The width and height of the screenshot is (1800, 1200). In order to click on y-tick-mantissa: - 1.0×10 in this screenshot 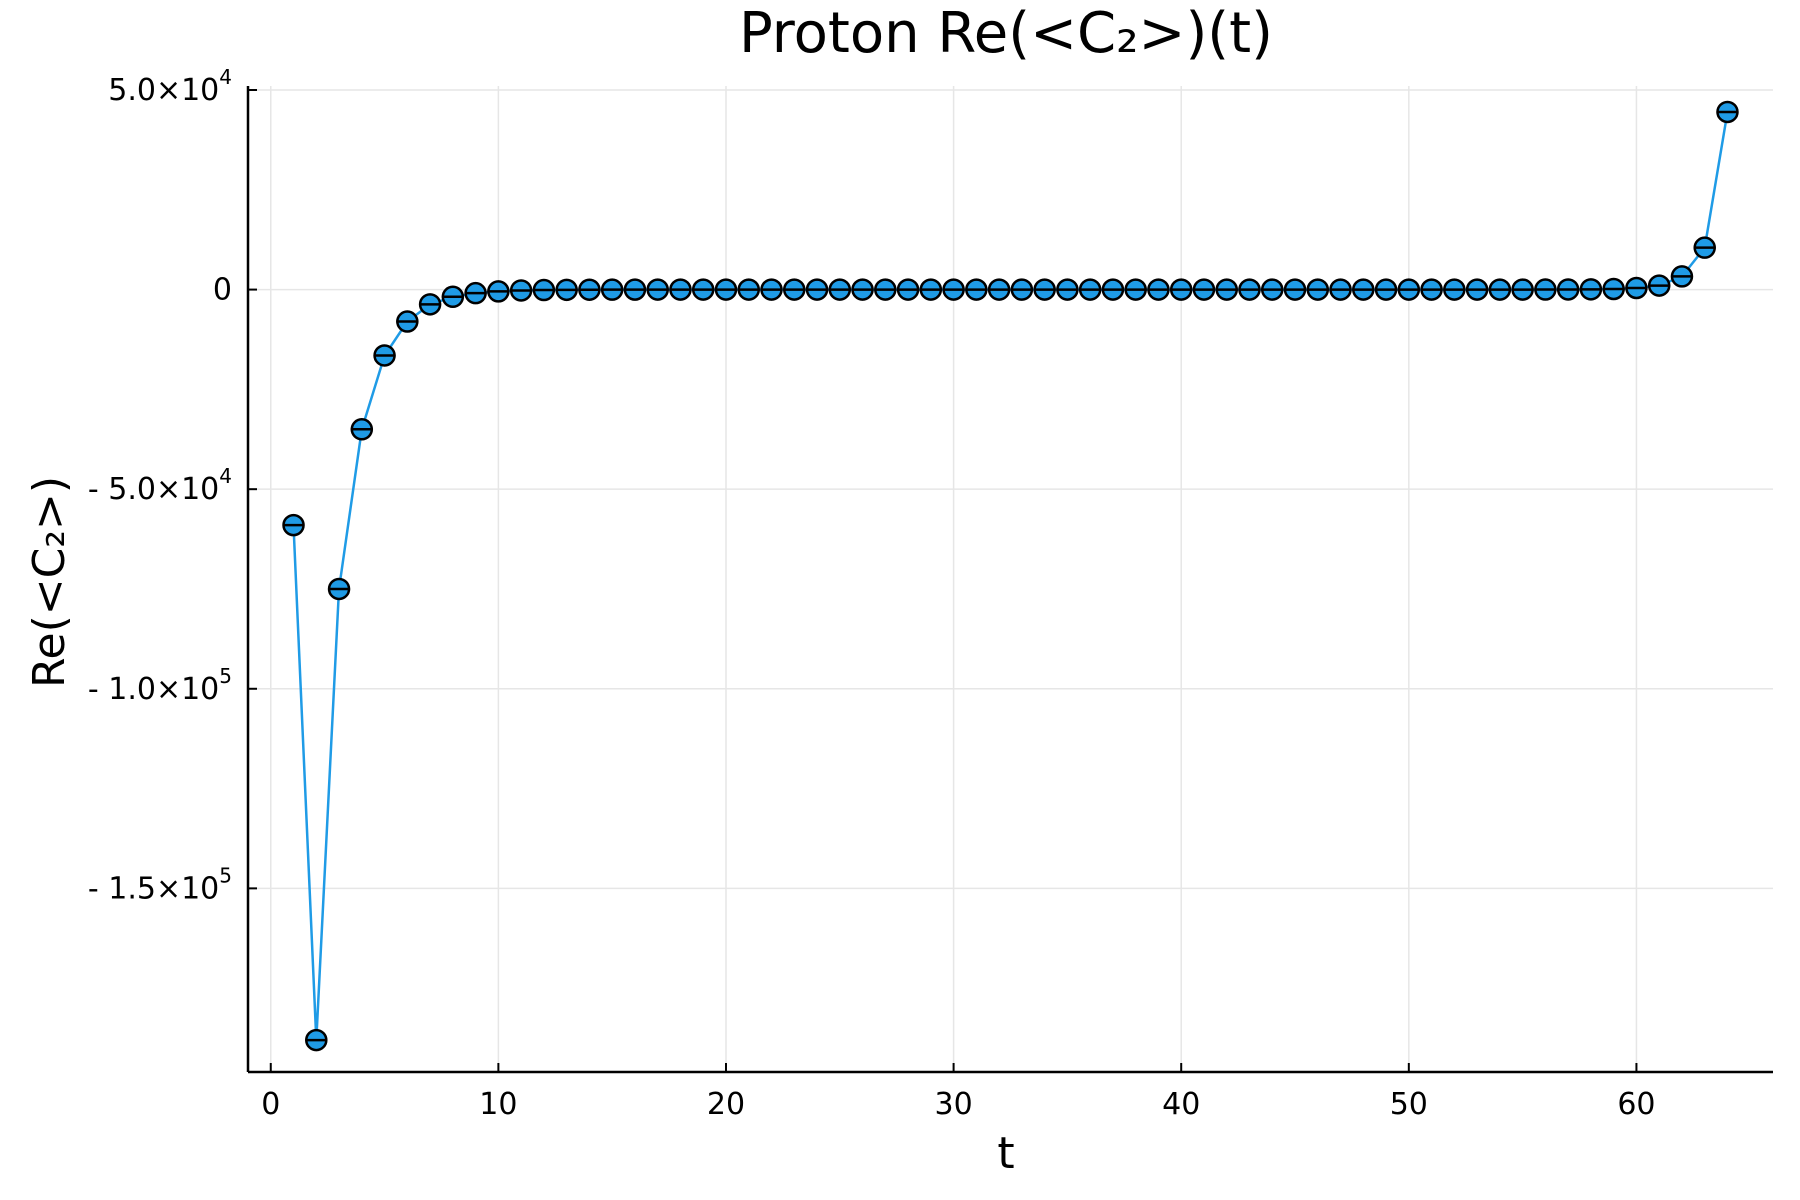, I will do `click(153, 689)`.